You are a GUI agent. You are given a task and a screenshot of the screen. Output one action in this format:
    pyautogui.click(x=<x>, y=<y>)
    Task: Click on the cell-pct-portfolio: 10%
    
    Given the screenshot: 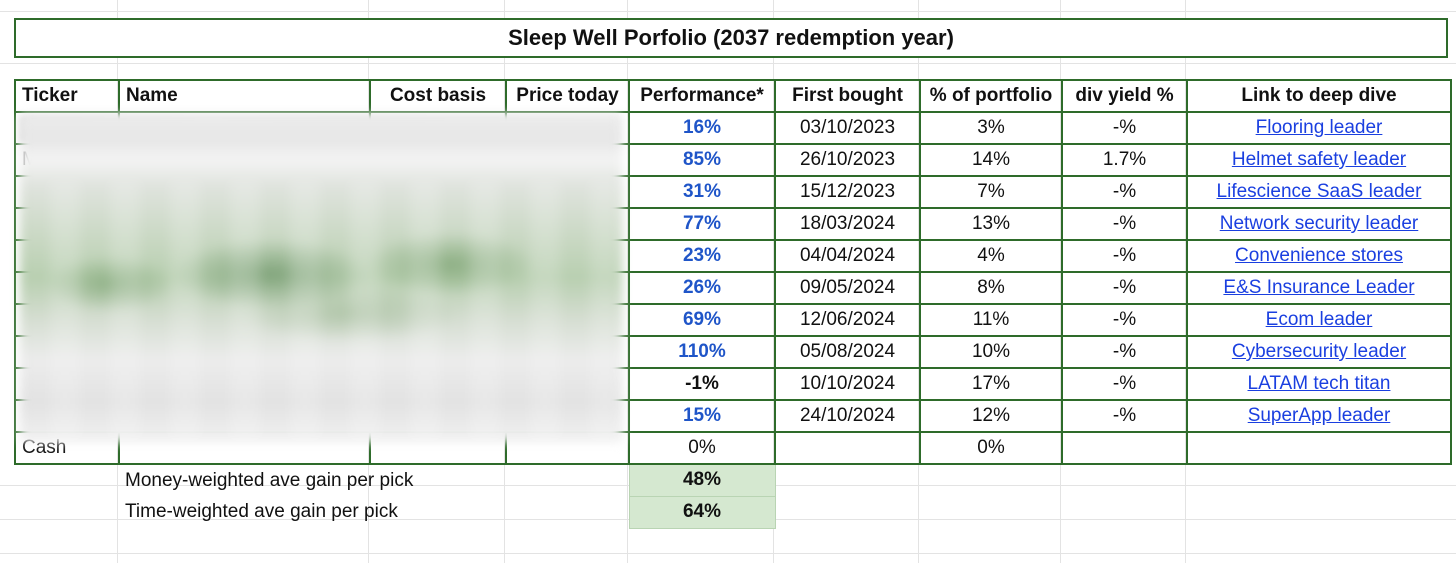 What is the action you would take?
    pyautogui.click(x=991, y=352)
    